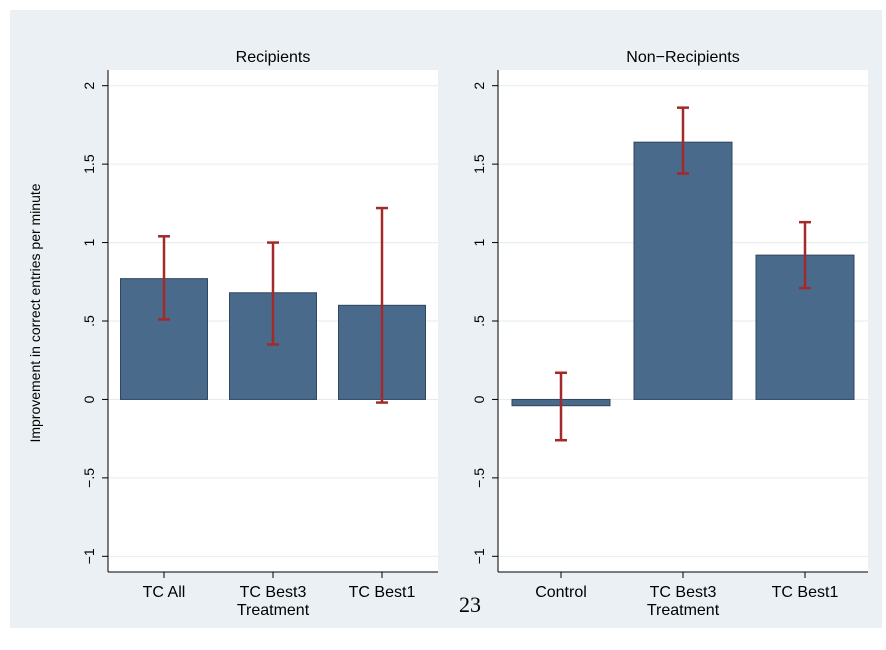 The width and height of the screenshot is (886, 650). I want to click on x-axis: Control TC Best3 TC Best1, so click(683, 586).